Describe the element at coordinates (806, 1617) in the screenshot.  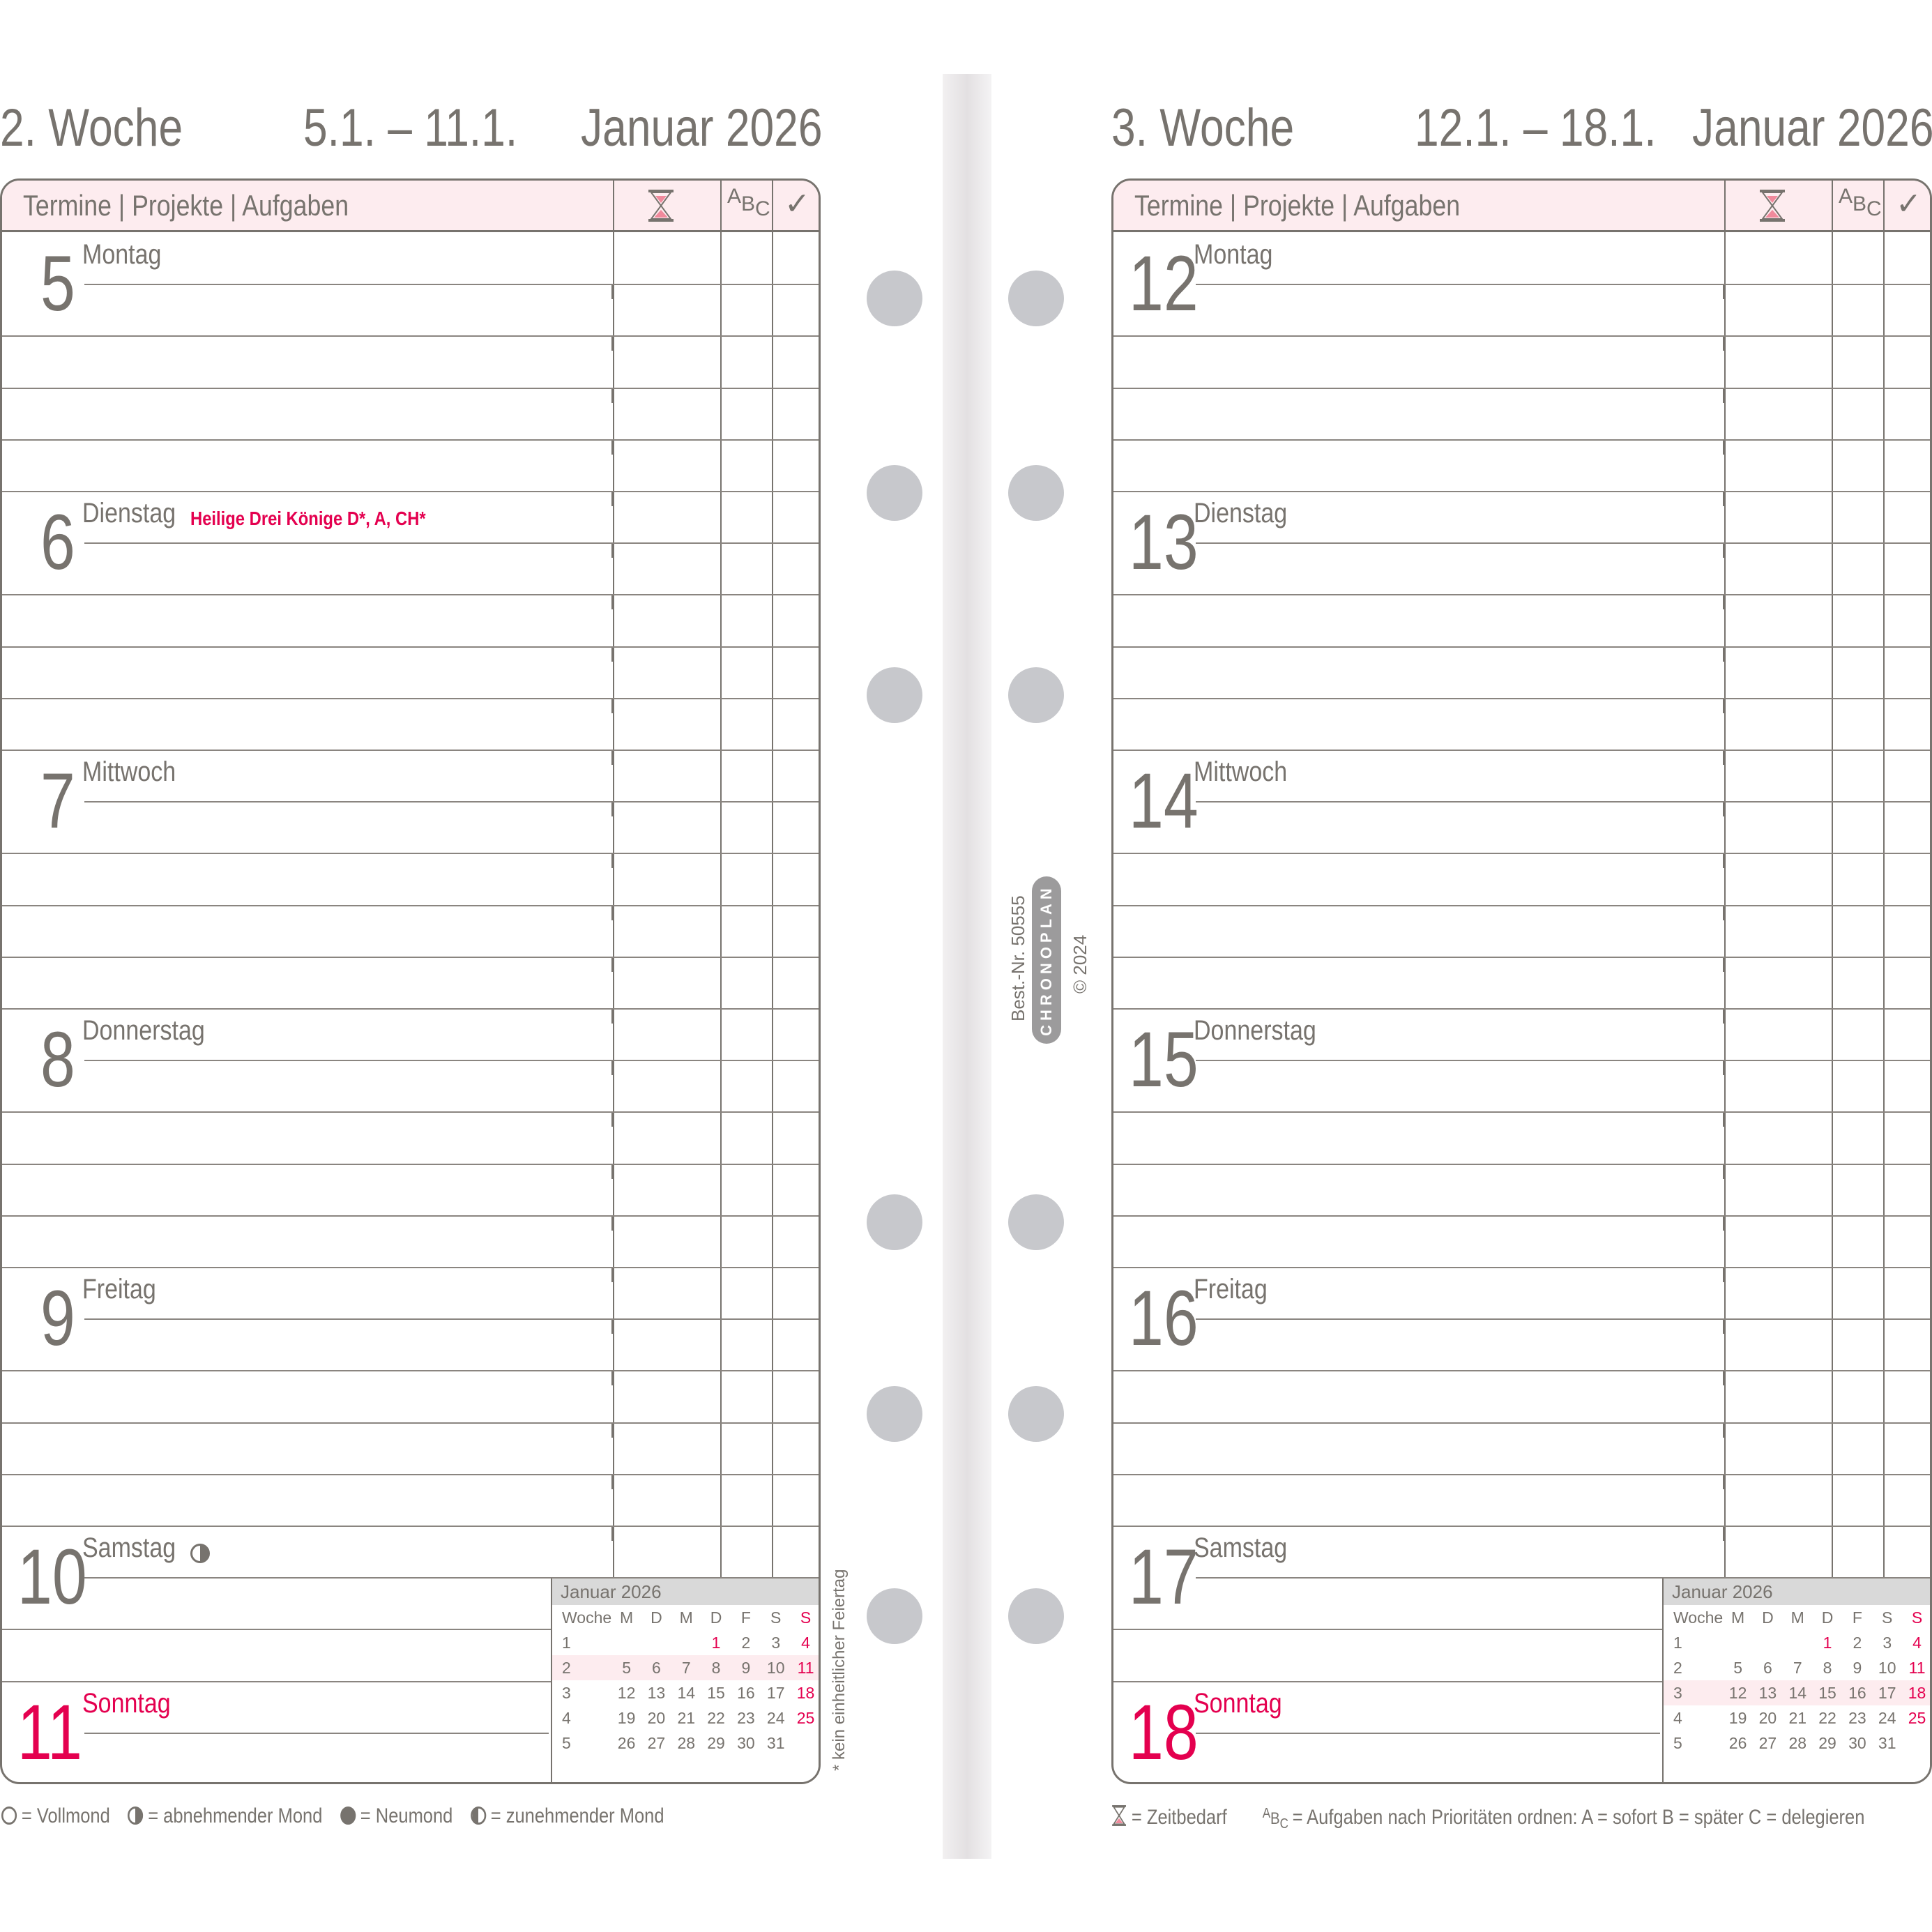
I see `weekday-header: S` at that location.